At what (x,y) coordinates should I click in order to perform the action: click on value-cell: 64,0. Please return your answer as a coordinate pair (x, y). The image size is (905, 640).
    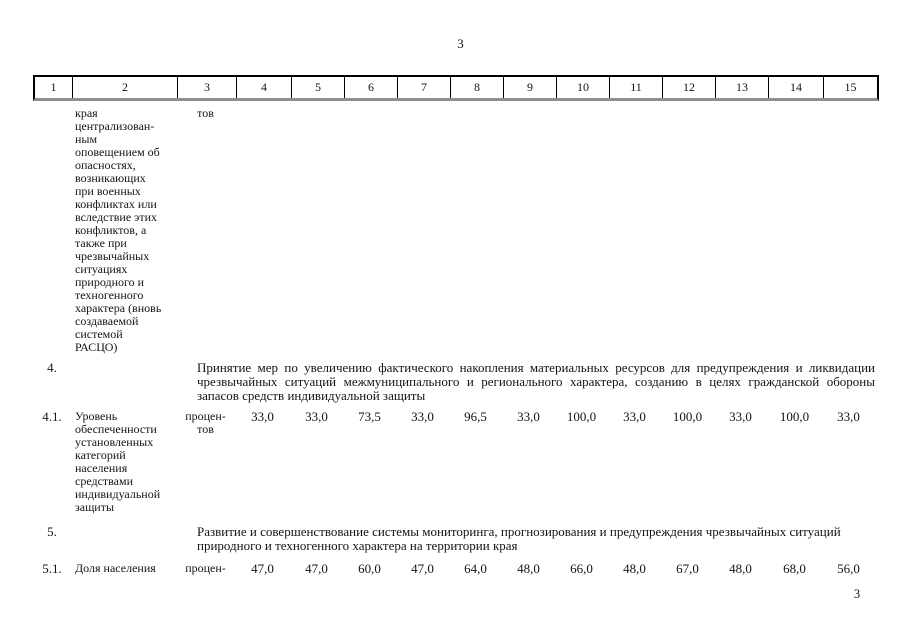
    Looking at the image, I should click on (475, 568).